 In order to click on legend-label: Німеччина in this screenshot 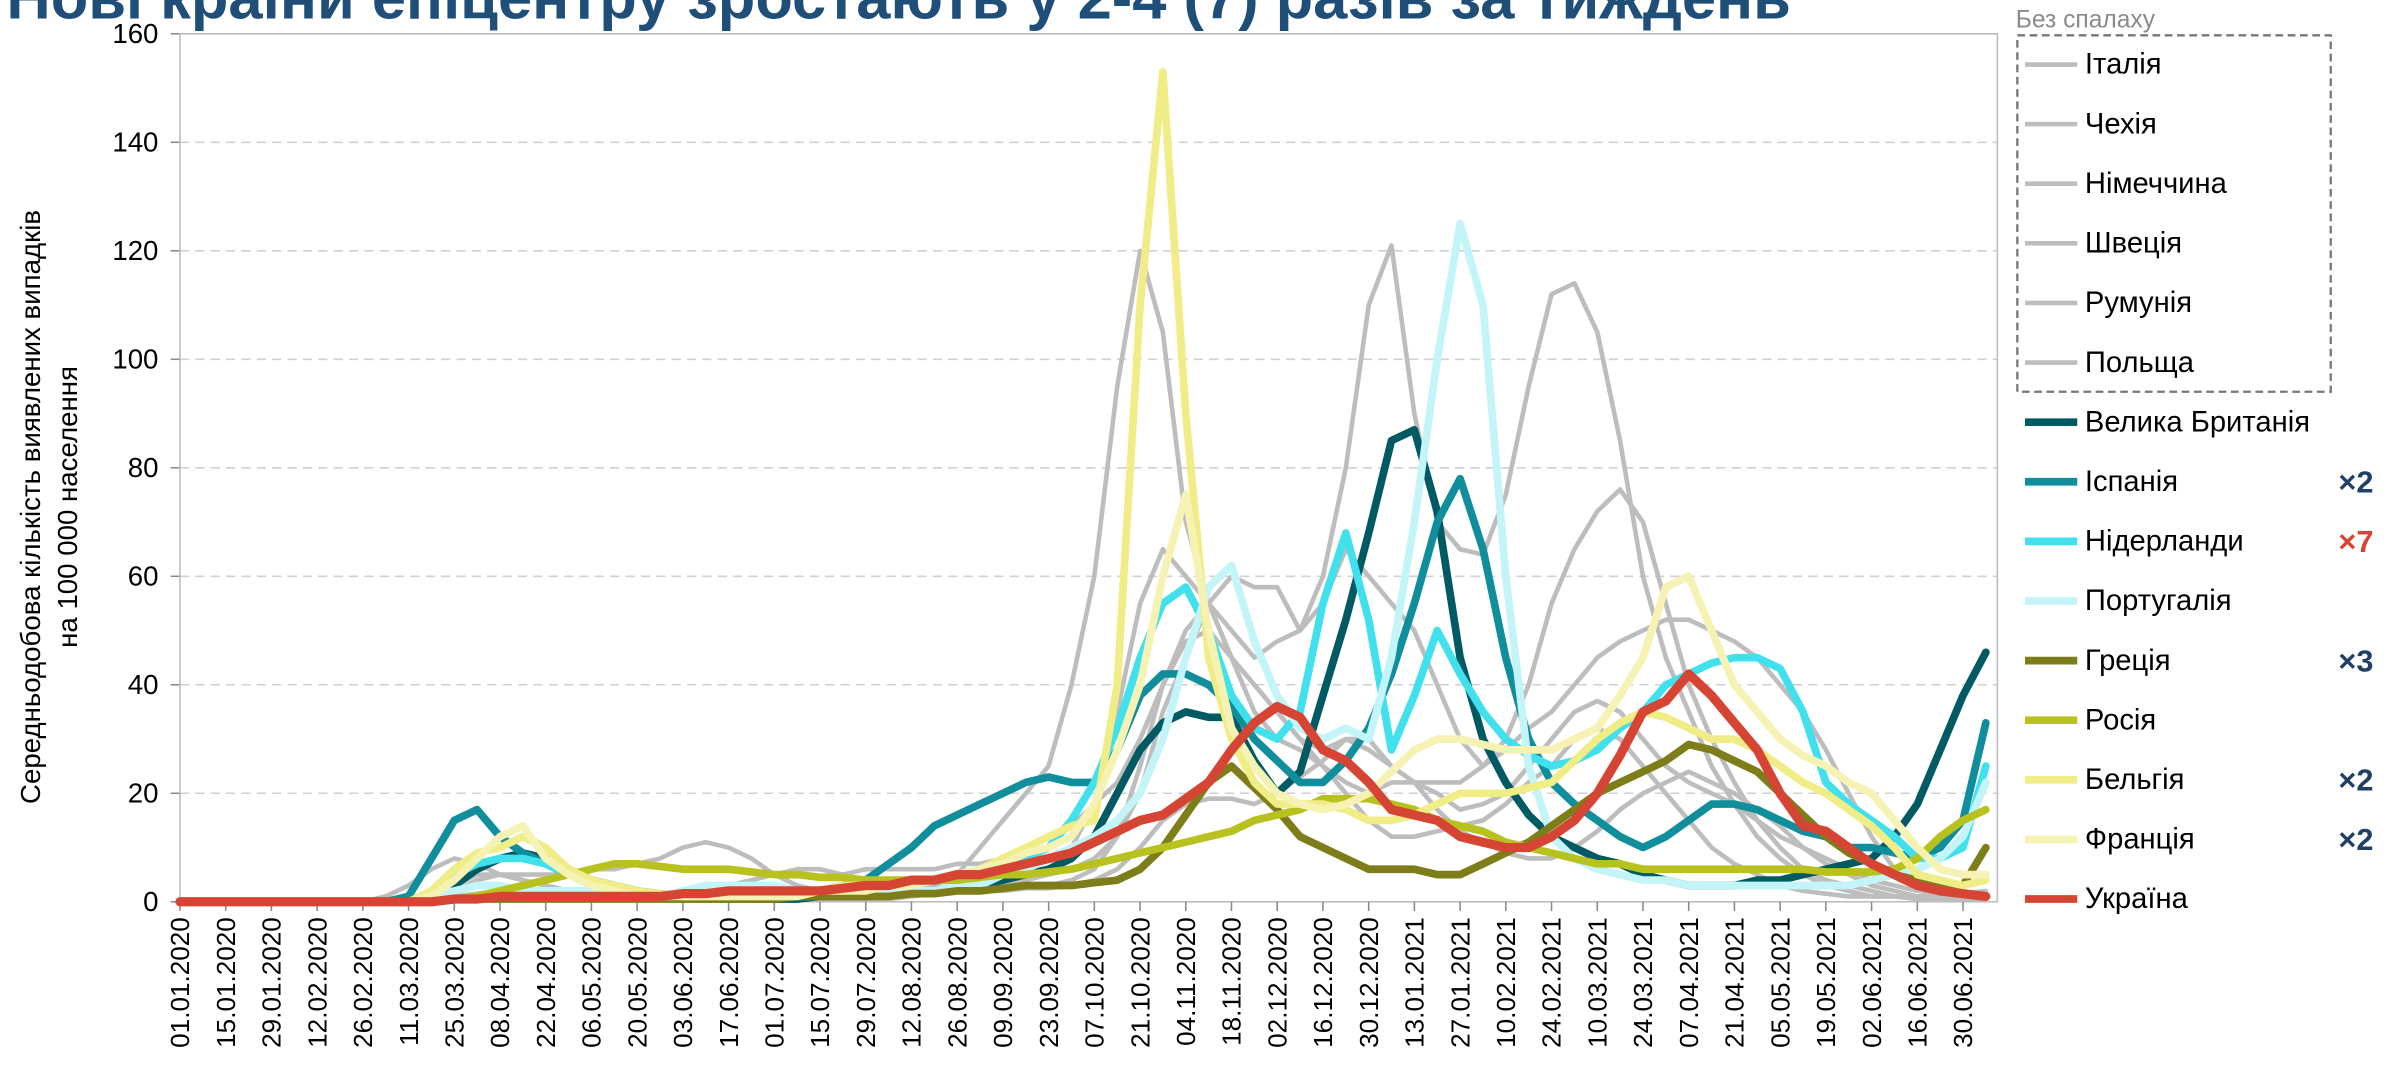, I will do `click(2156, 184)`.